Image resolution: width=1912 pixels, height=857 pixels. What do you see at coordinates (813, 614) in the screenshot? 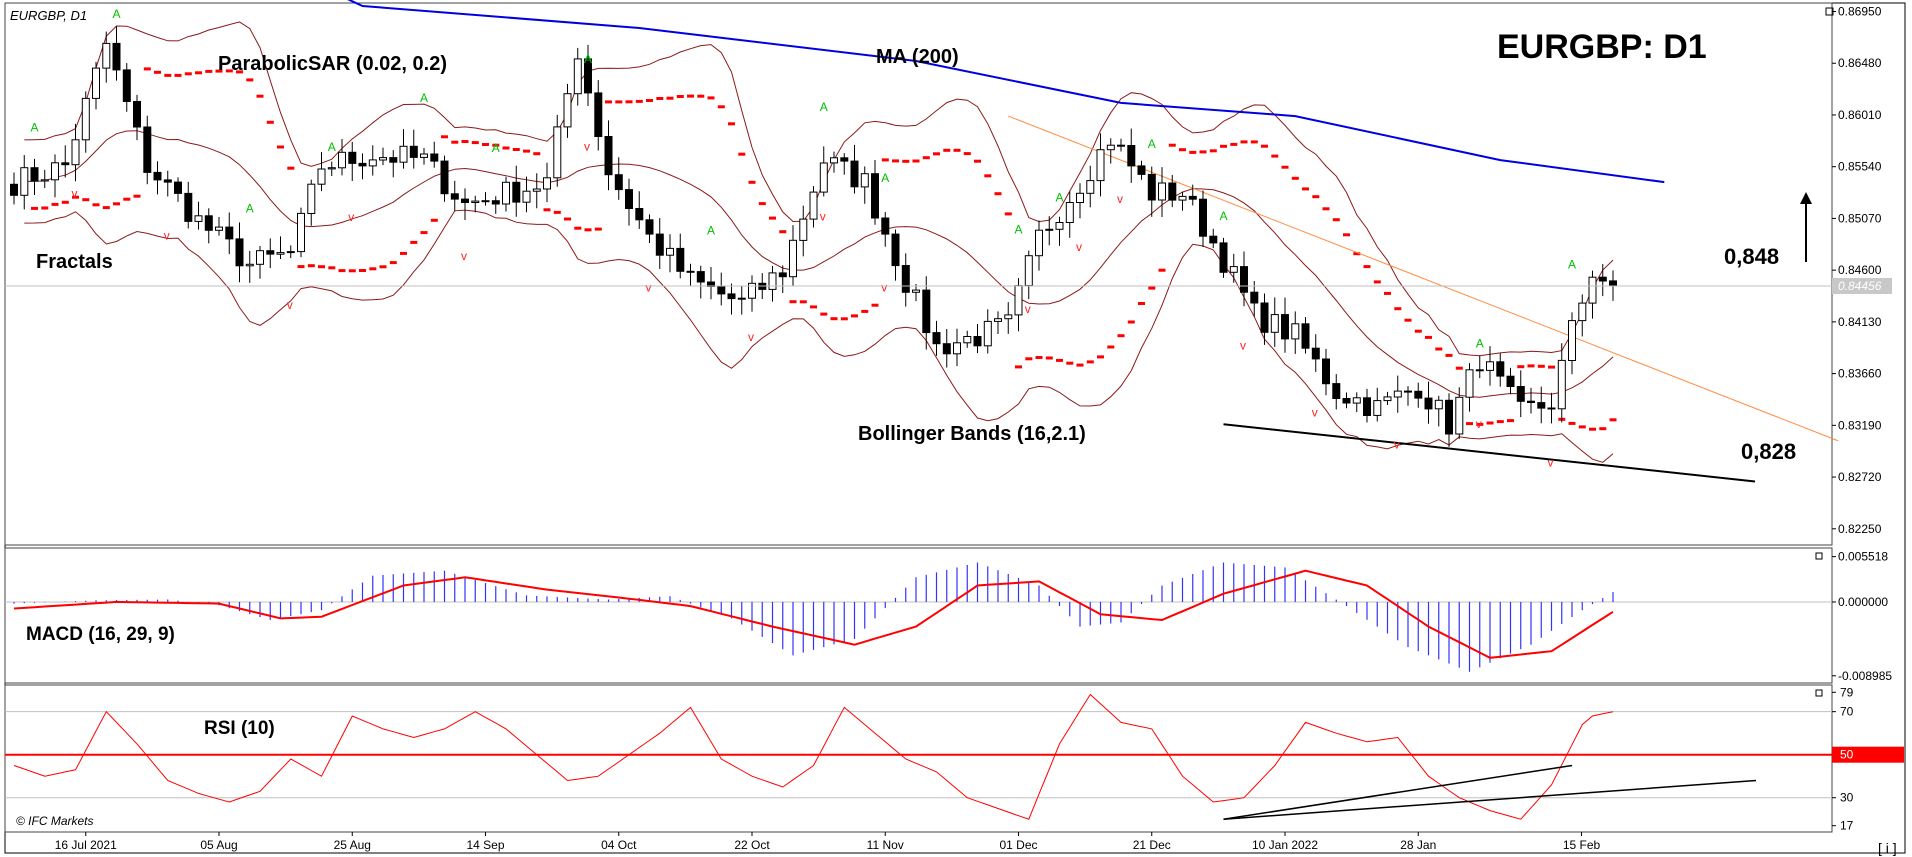
I see `macd-signal-line` at bounding box center [813, 614].